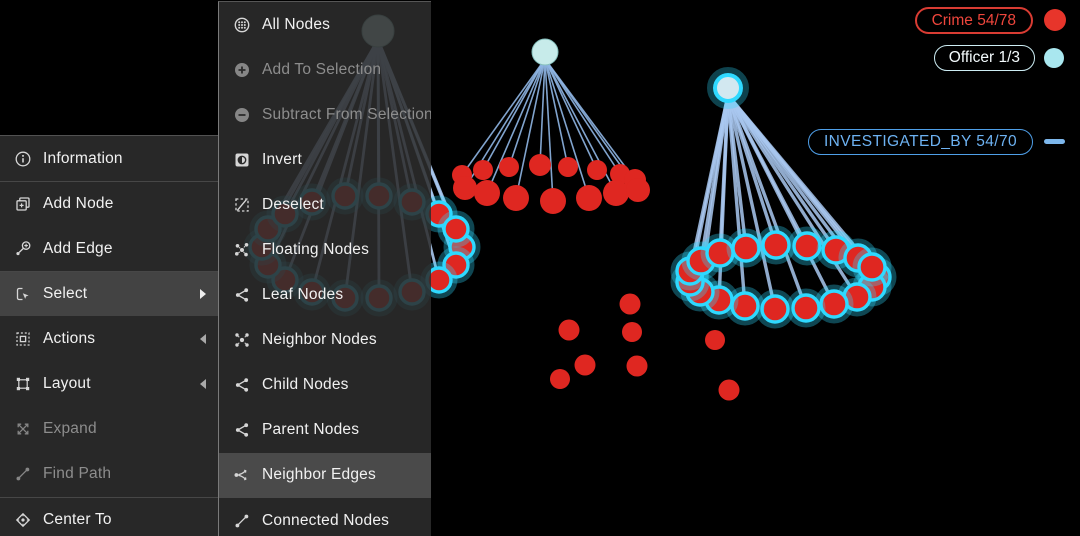 Image resolution: width=1080 pixels, height=536 pixels. Describe the element at coordinates (305, 385) in the screenshot. I see `submenu-item-label: Child Nodes` at that location.